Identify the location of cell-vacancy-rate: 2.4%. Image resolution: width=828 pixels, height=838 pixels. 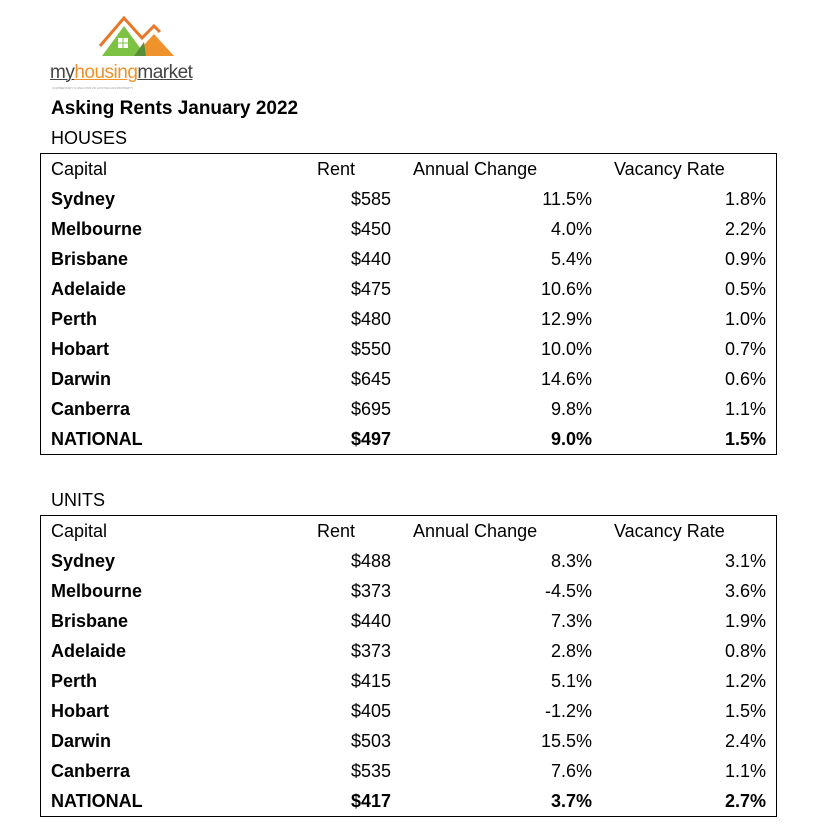
(745, 741).